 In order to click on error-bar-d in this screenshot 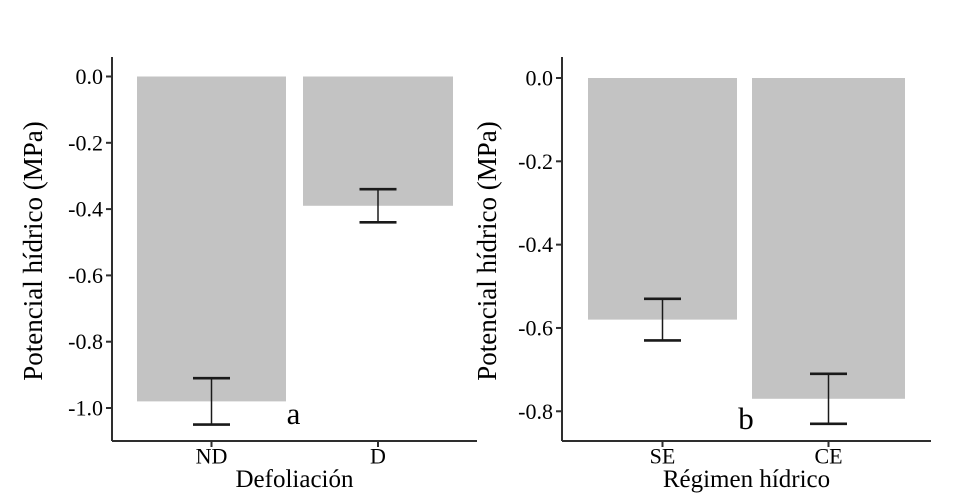, I will do `click(378, 205)`.